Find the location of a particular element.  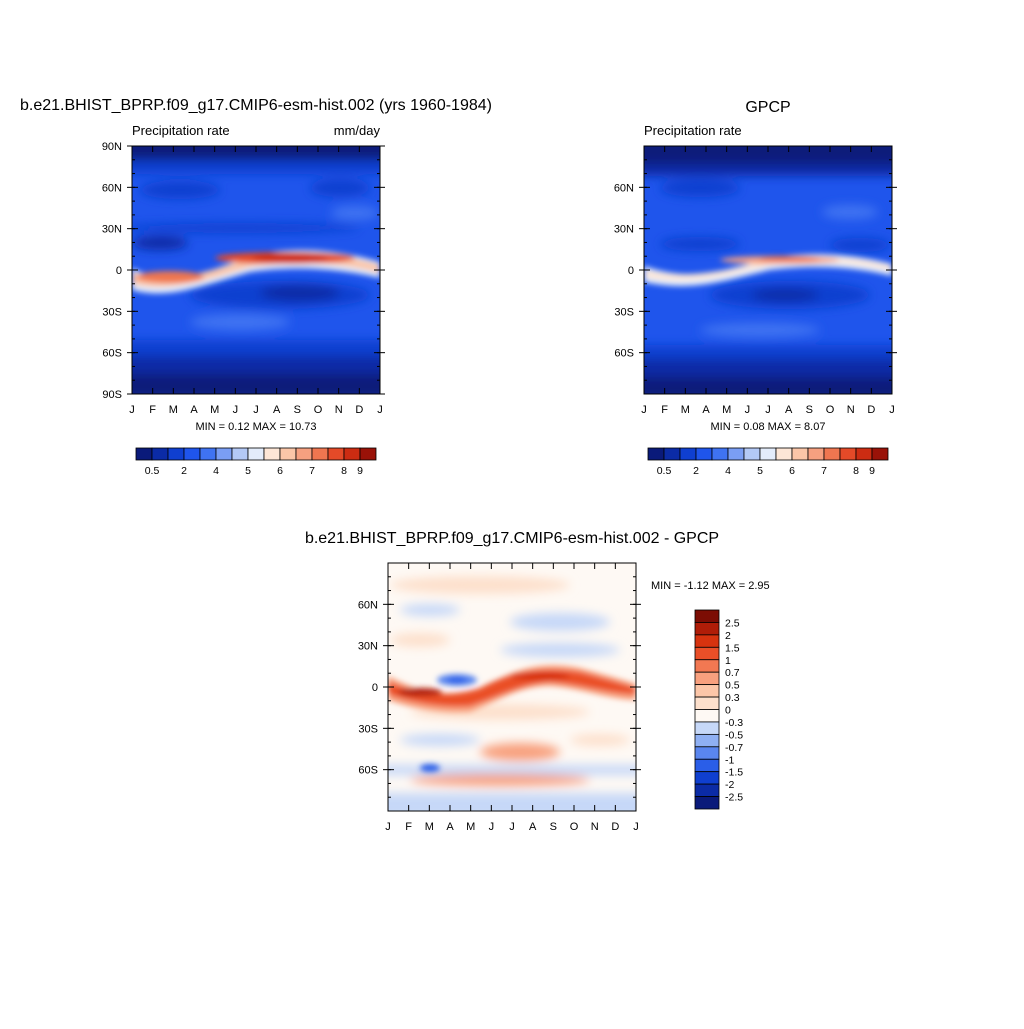

gpcp-colorbar-label: 9 is located at coordinates (872, 471).